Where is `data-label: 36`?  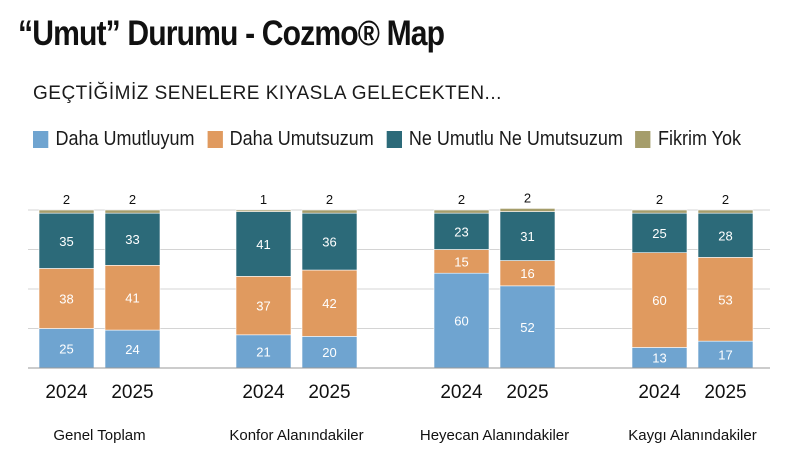
data-label: 36 is located at coordinates (329, 242).